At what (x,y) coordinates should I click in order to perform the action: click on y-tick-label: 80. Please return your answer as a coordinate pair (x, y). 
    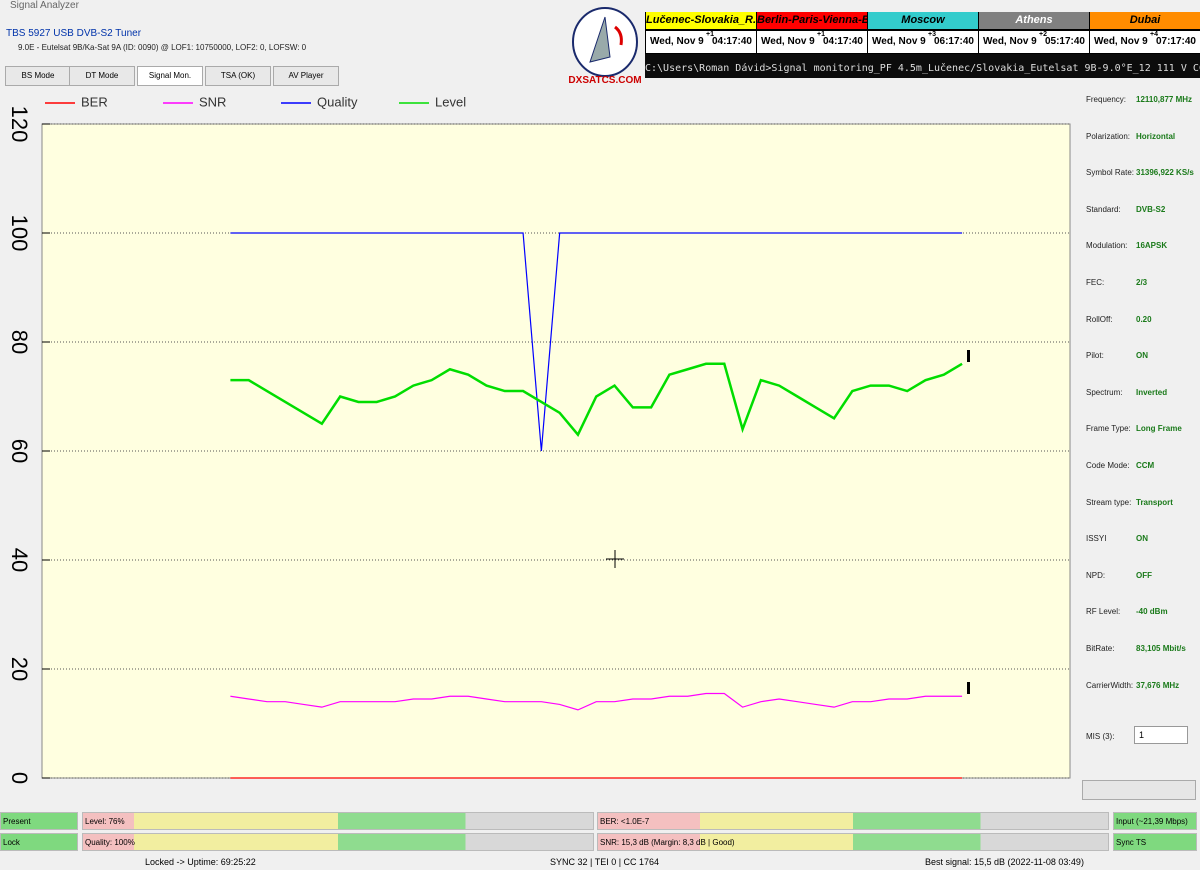
    Looking at the image, I should click on (19, 342).